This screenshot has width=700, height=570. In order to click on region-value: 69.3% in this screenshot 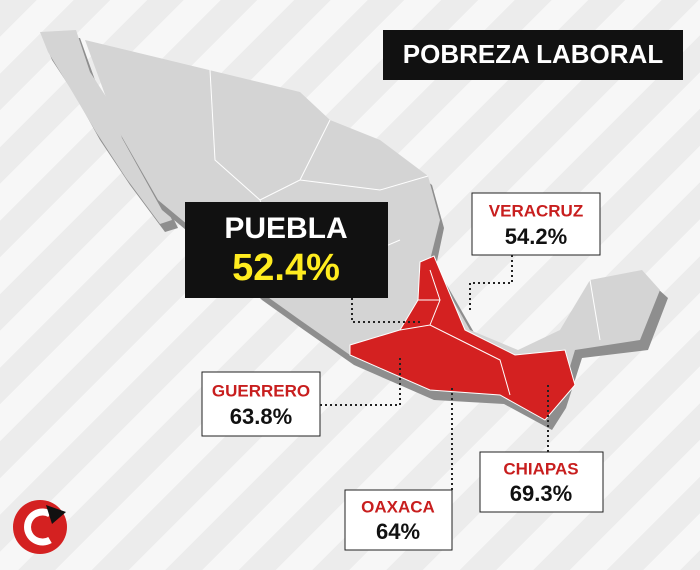, I will do `click(541, 493)`.